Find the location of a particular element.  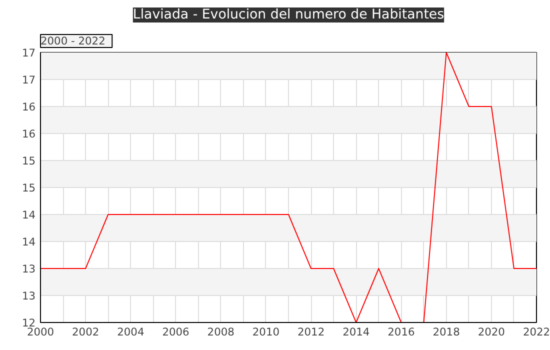

x-tick-label: 2006 is located at coordinates (176, 332).